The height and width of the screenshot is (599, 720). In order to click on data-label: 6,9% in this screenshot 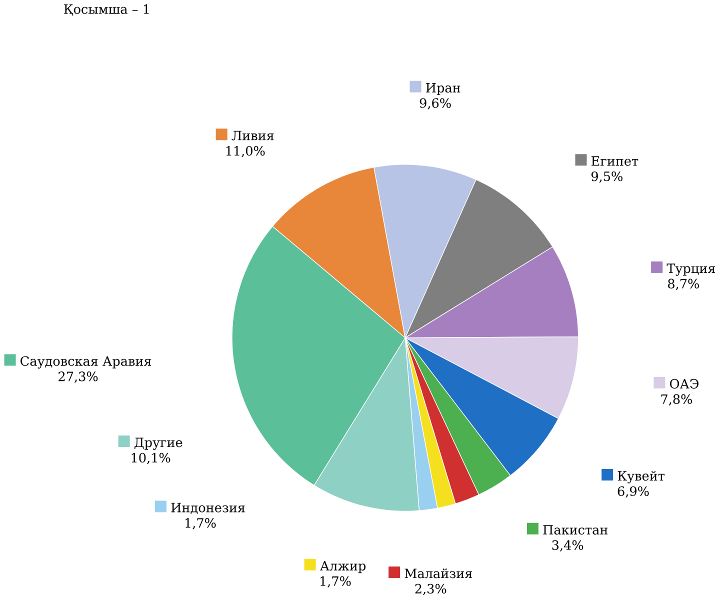, I will do `click(633, 492)`.